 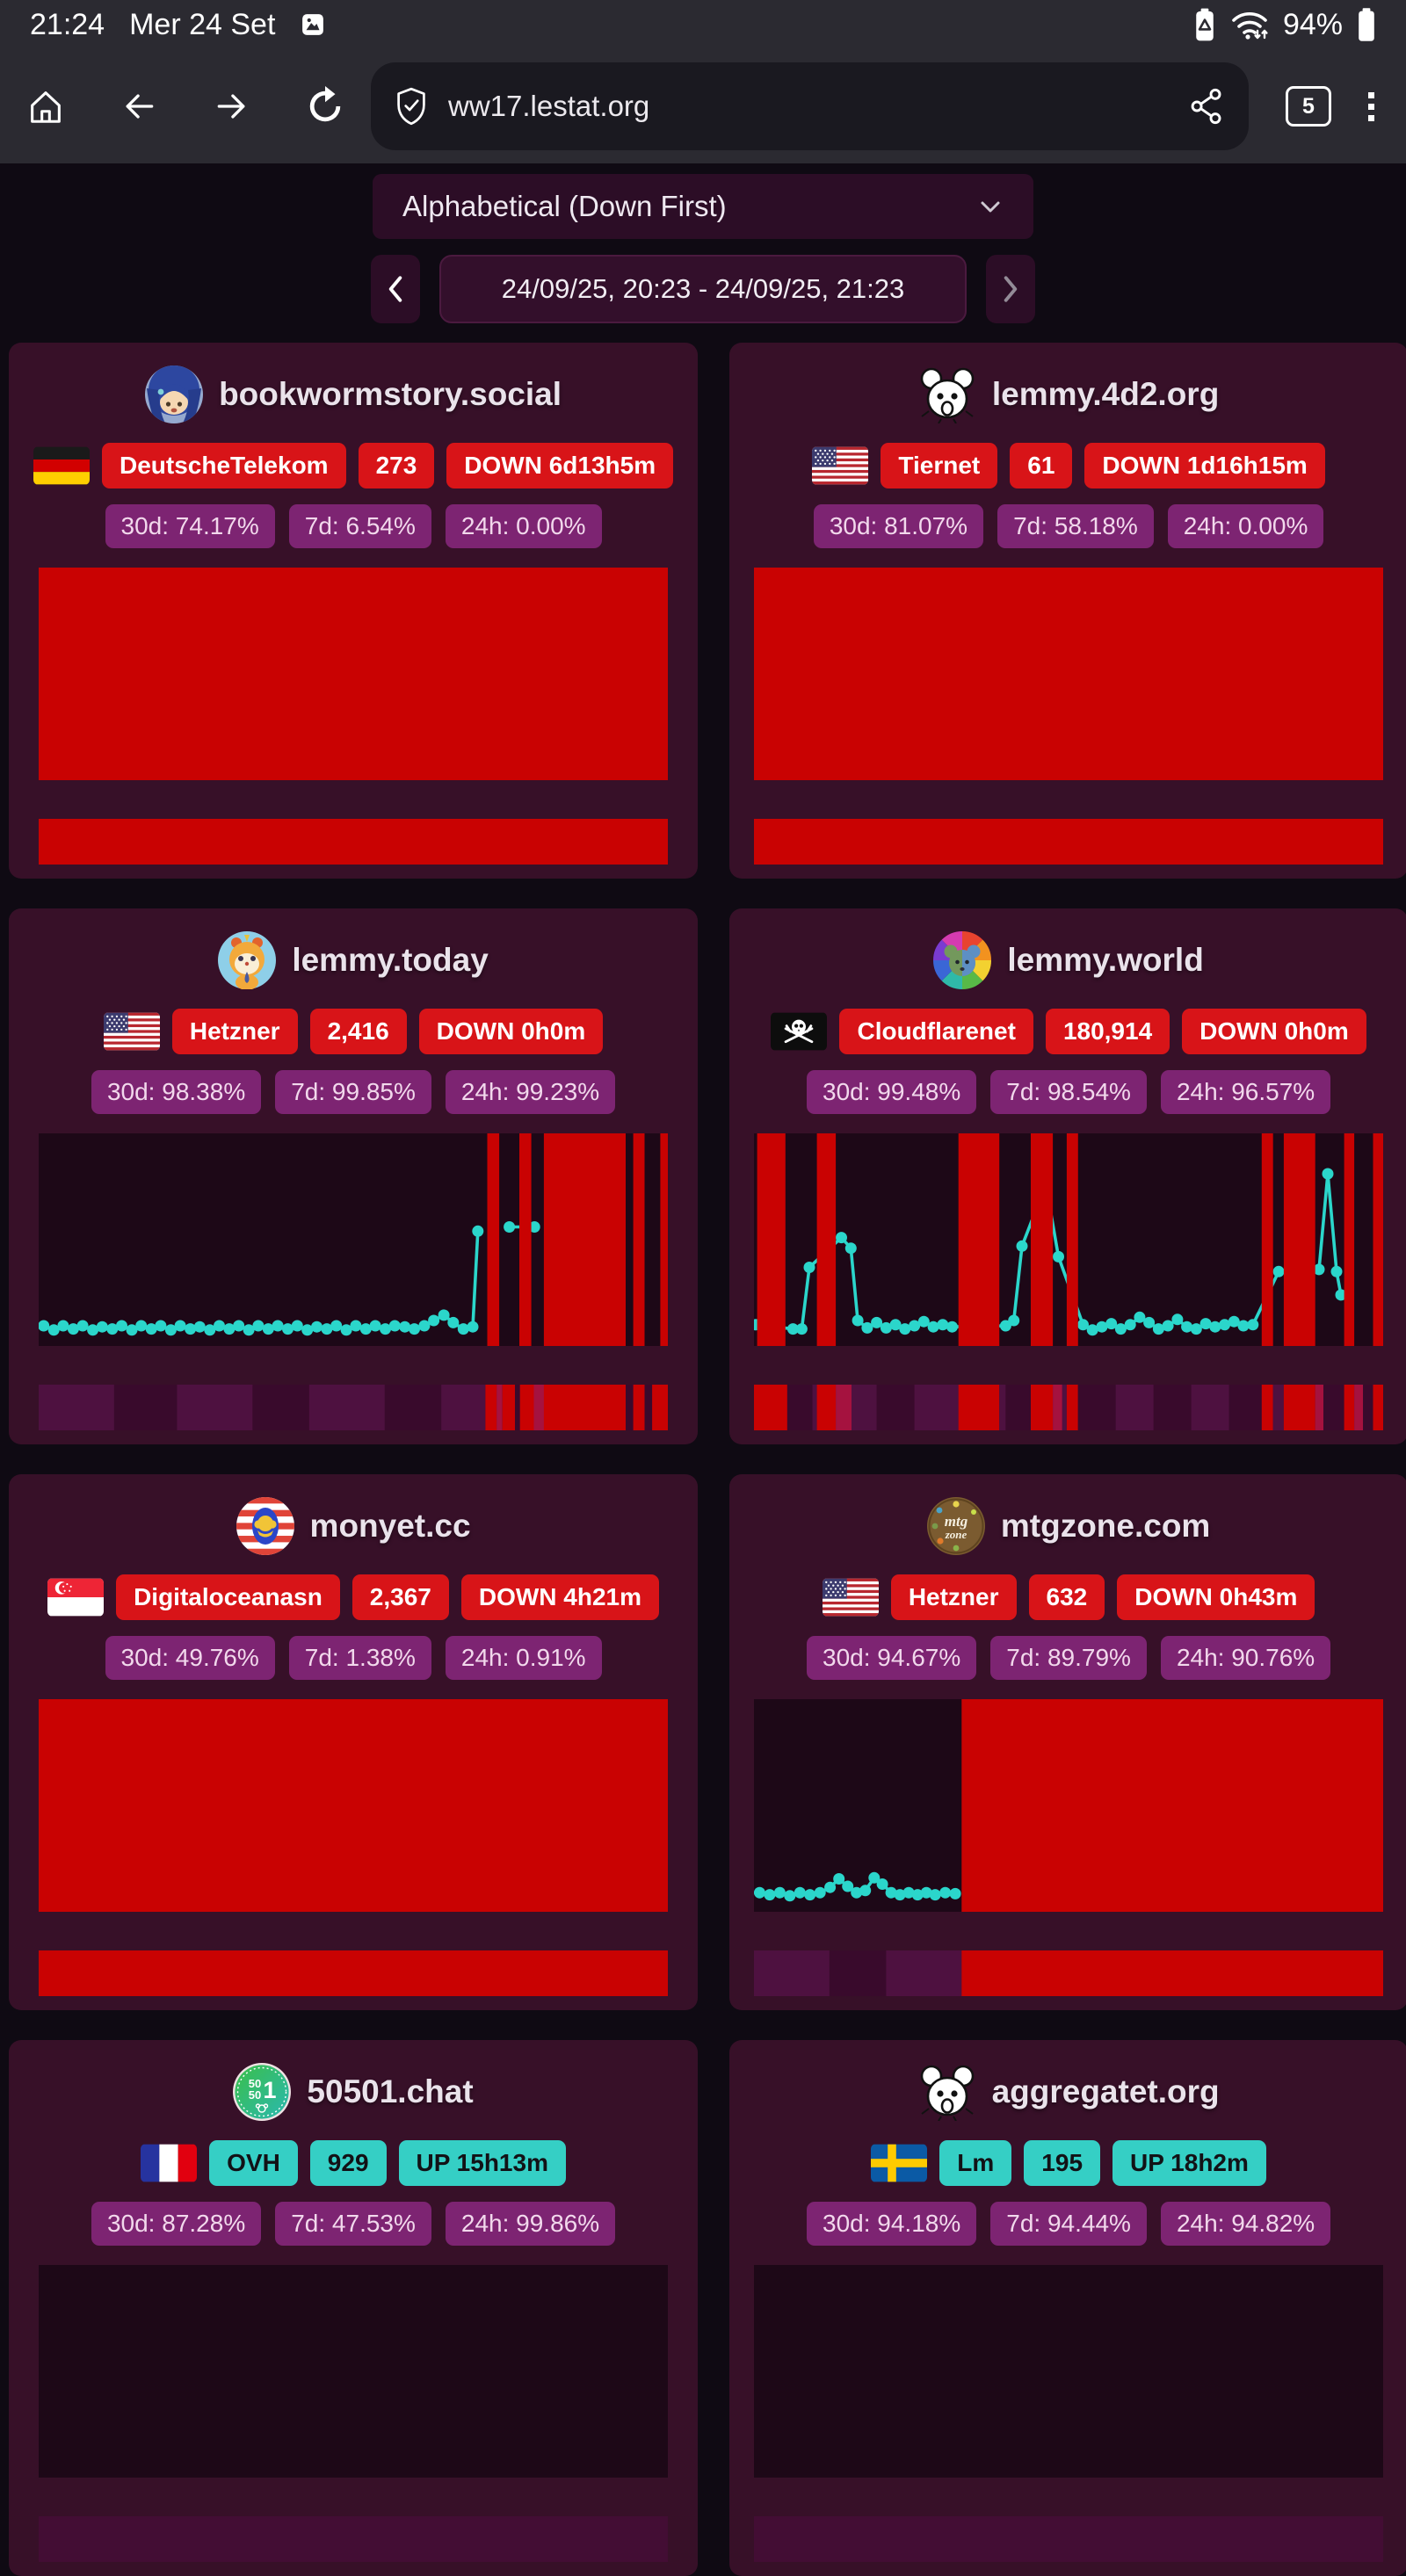 I want to click on next-range-button, so click(x=1011, y=289).